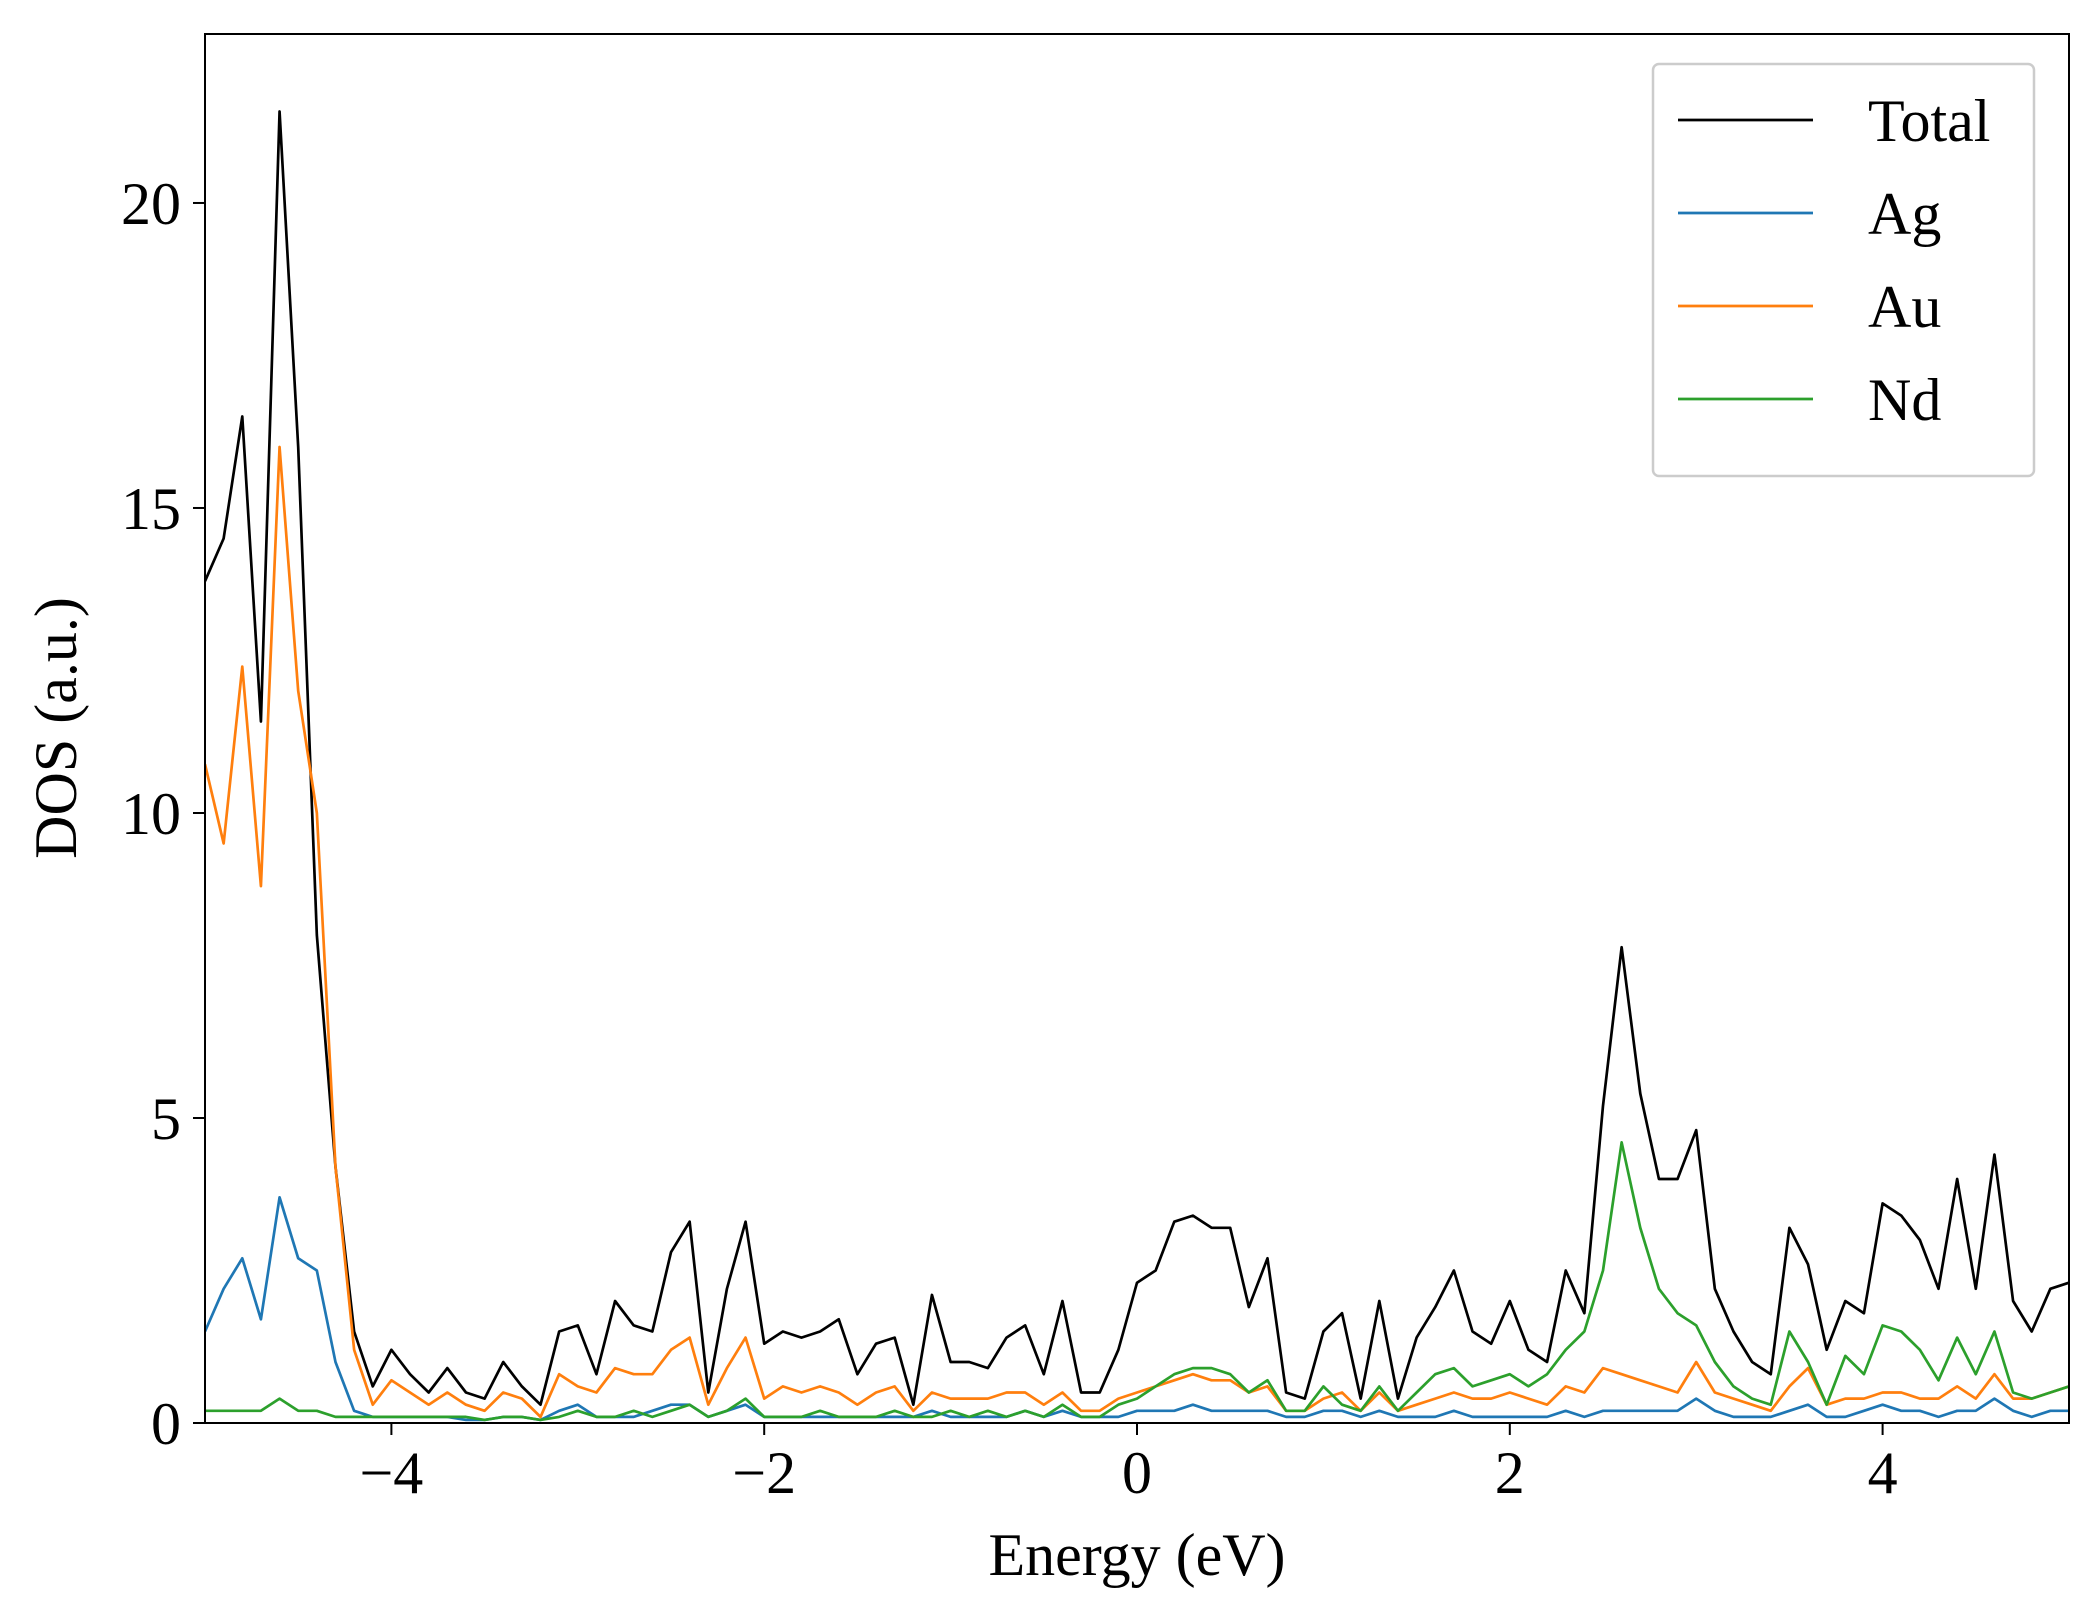 The width and height of the screenshot is (2097, 1617). Describe the element at coordinates (1136, 1555) in the screenshot. I see `x-axis-label: Energy (eV)` at that location.